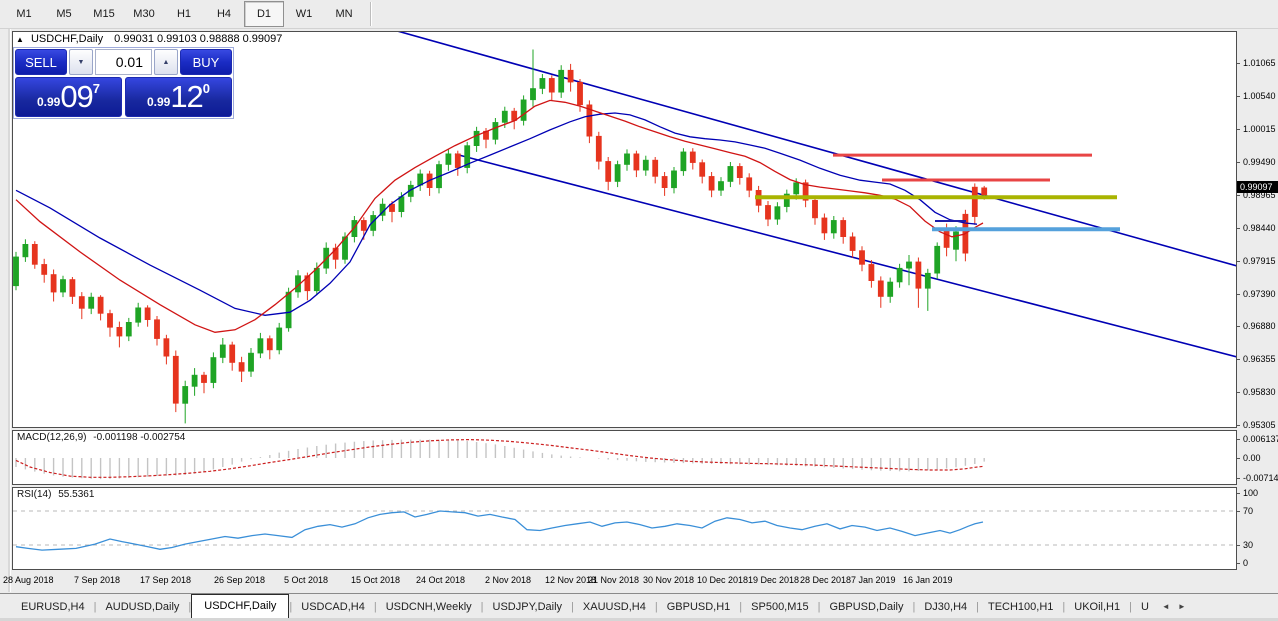 This screenshot has height=621, width=1278. What do you see at coordinates (1259, 359) in the screenshot?
I see `price-axis-label: 0.96355` at bounding box center [1259, 359].